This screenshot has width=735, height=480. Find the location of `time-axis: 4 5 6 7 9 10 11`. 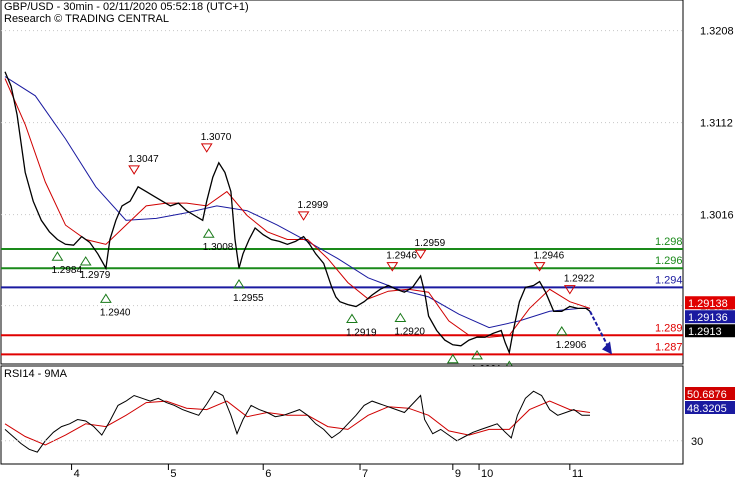

time-axis: 4 5 6 7 9 10 11 is located at coordinates (327, 472).